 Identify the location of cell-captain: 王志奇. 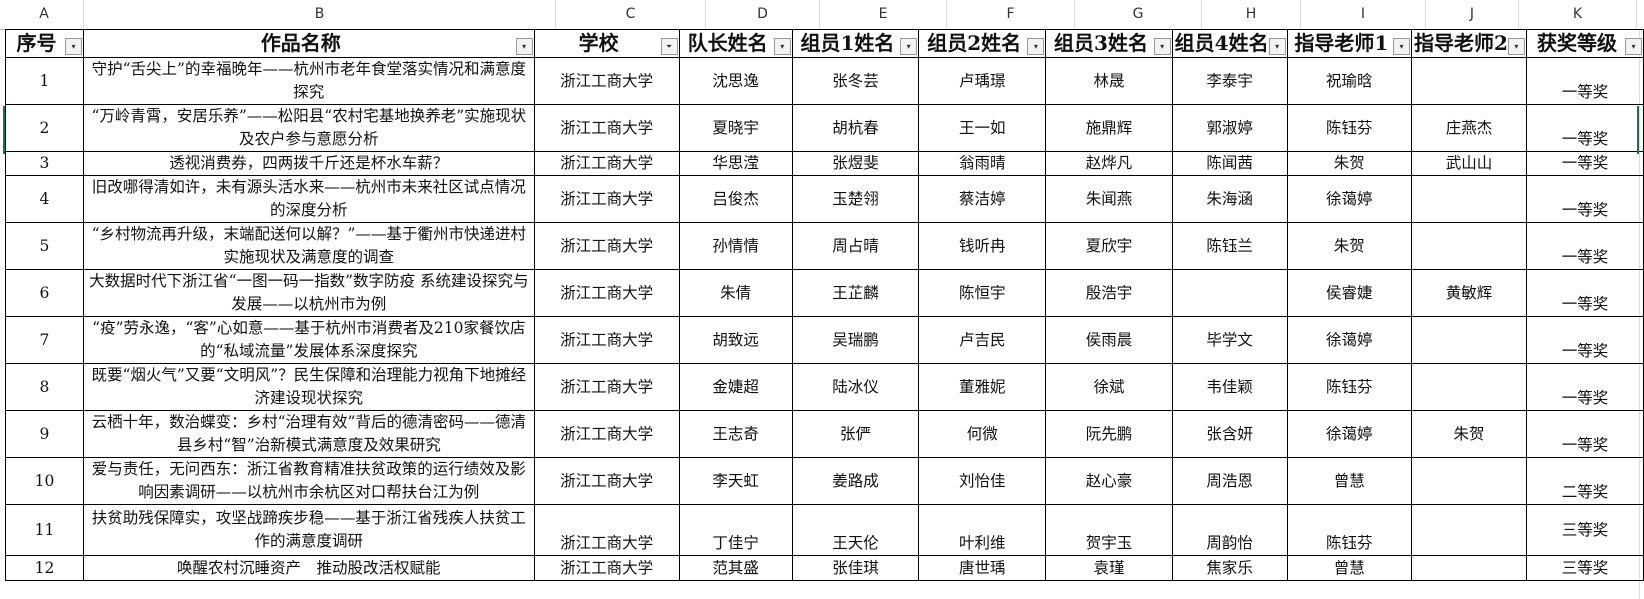
(735, 434).